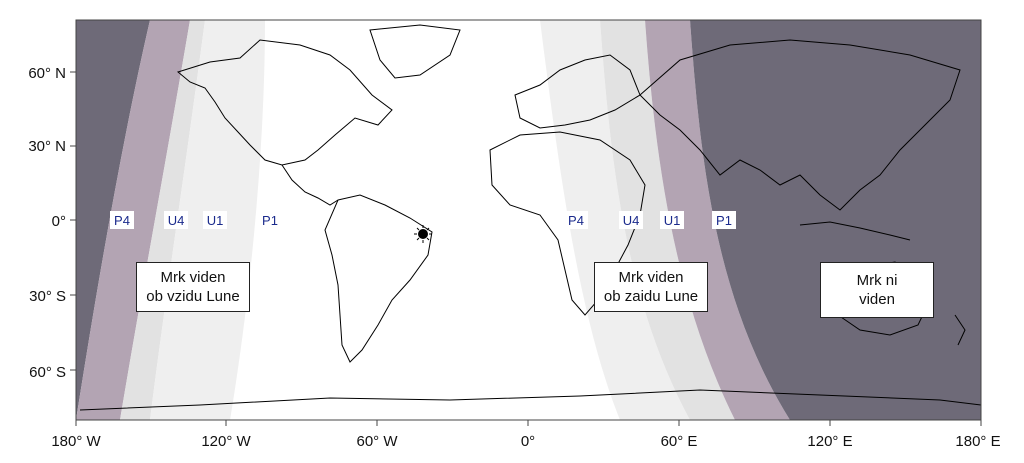  Describe the element at coordinates (530, 400) in the screenshot. I see `antarctica-outline` at that location.